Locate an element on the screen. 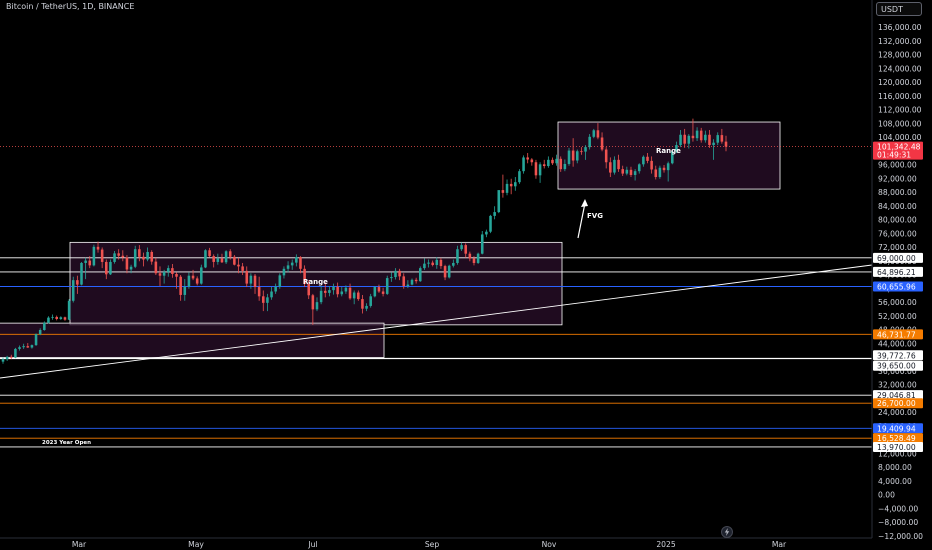 This screenshot has height=550, width=932. annotation-2: Range is located at coordinates (668, 151).